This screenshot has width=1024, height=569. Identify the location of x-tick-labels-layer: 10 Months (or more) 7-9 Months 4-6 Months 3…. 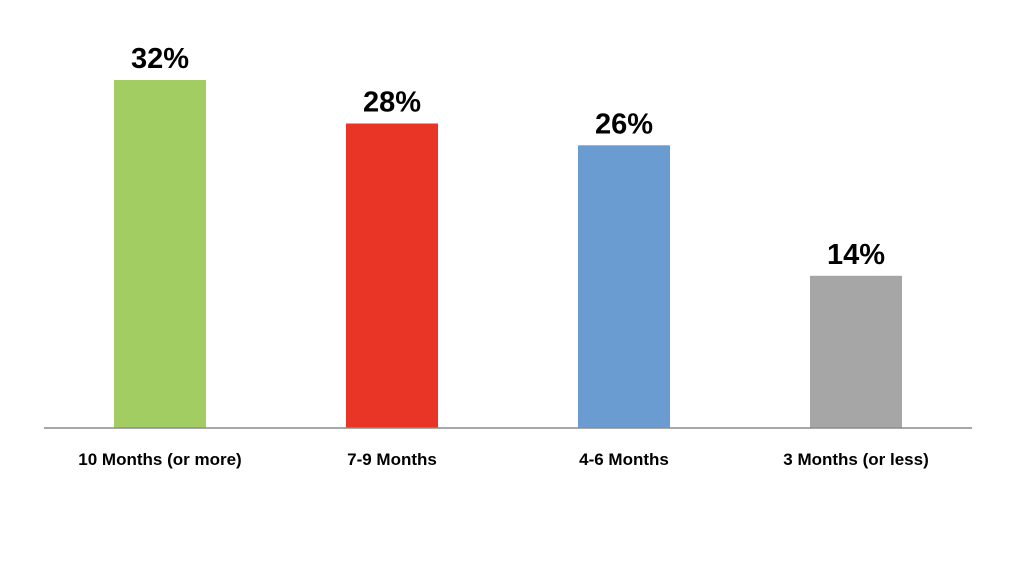
(503, 459).